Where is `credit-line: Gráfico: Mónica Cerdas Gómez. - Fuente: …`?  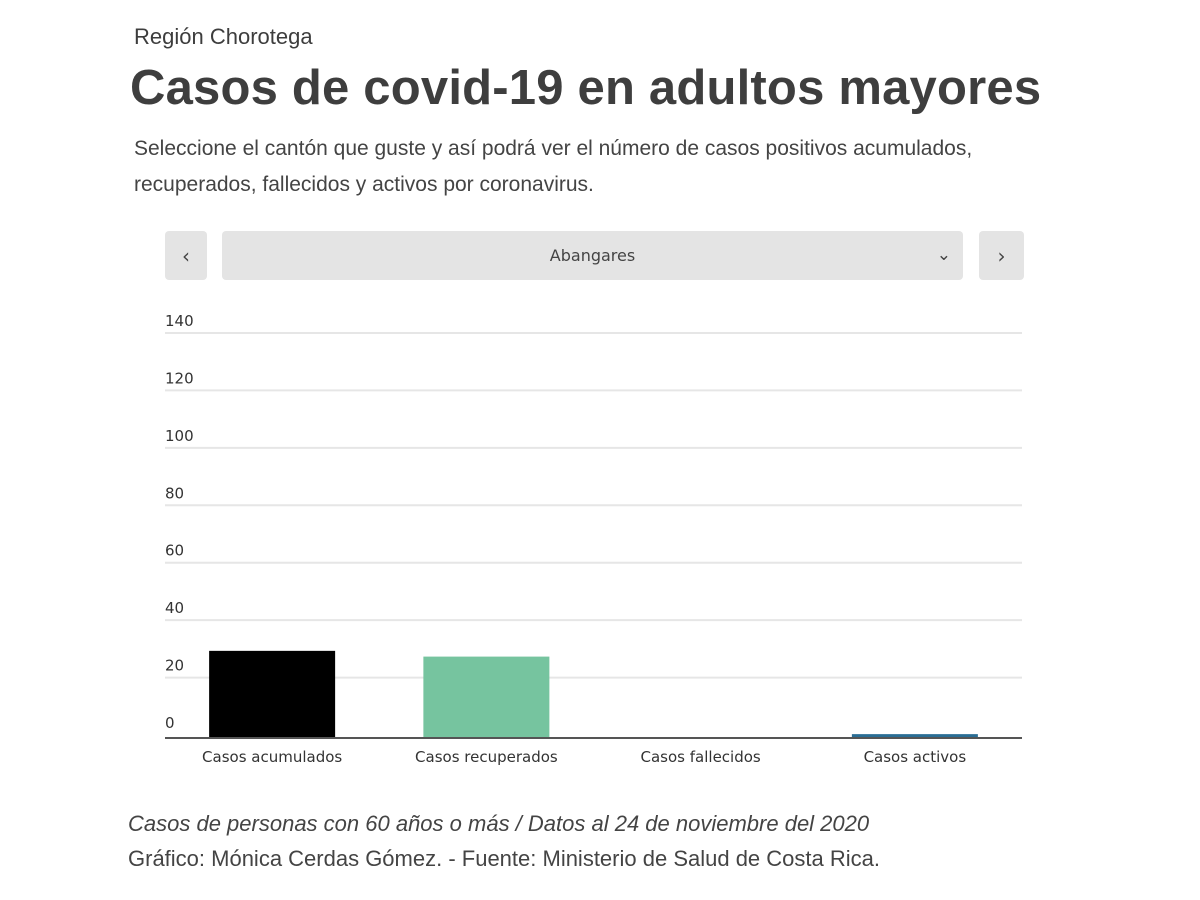
credit-line: Gráfico: Mónica Cerdas Gómez. - Fuente: … is located at coordinates (504, 858).